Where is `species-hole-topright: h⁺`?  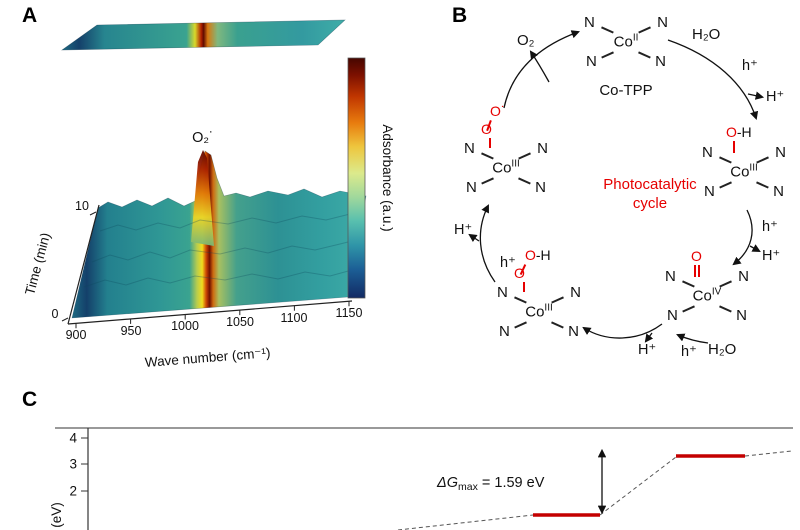 species-hole-topright: h⁺ is located at coordinates (750, 66).